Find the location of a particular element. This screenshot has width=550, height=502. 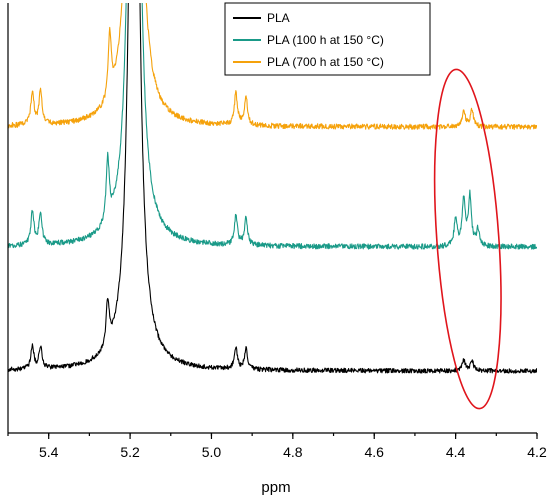

annotation-ellipse is located at coordinates (467, 239).